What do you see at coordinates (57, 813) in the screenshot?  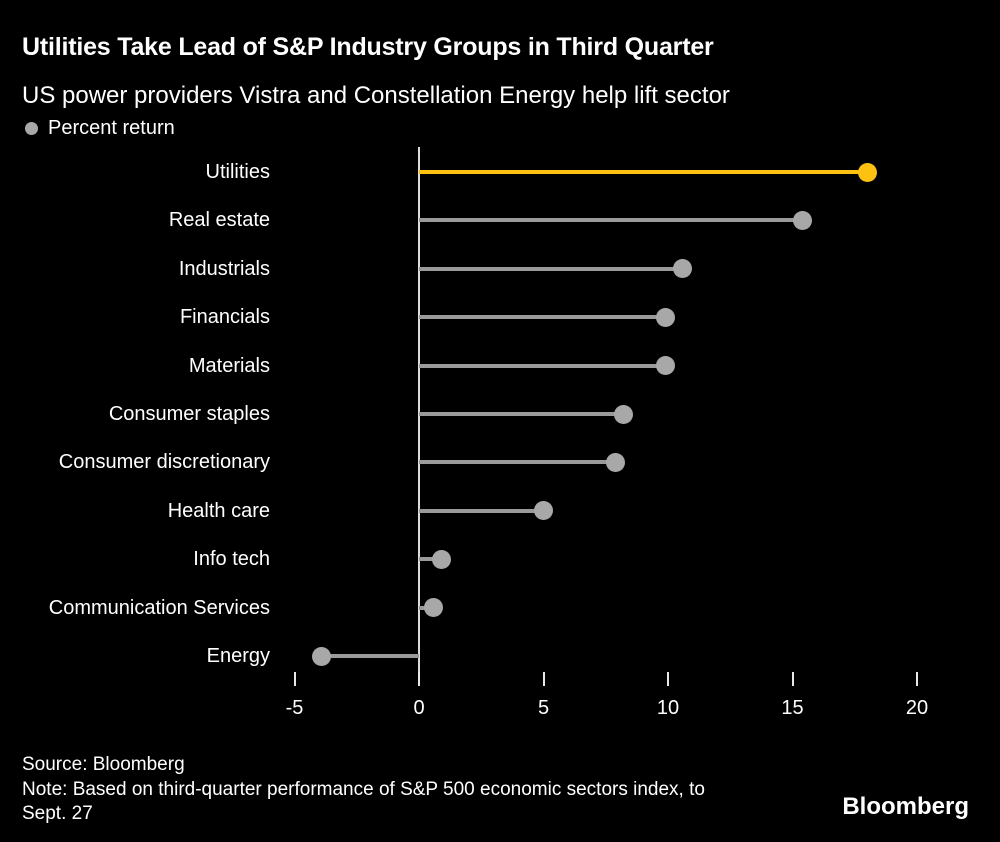 I see `note-line-2: Sept. 27` at bounding box center [57, 813].